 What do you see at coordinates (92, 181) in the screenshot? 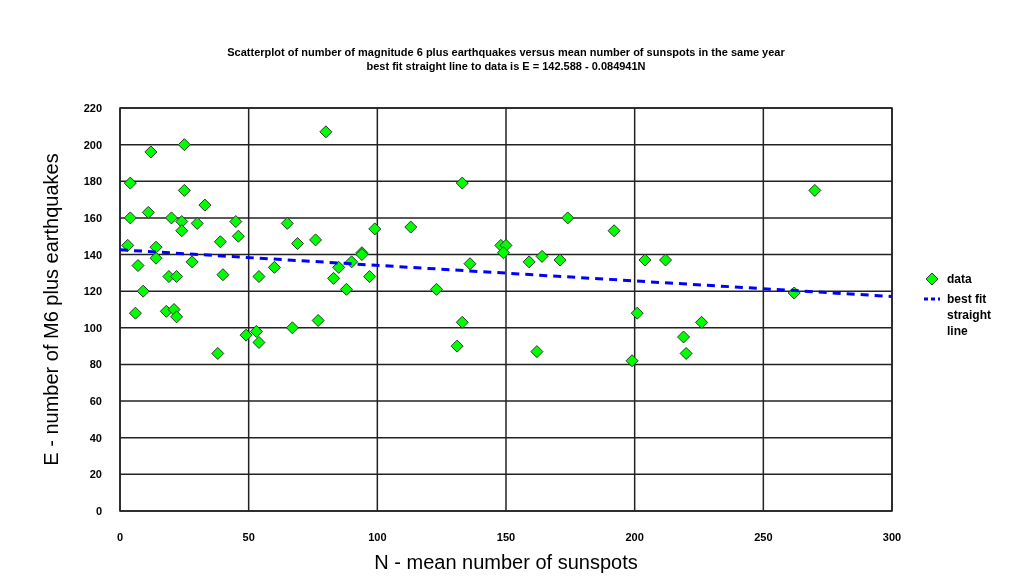
I see `y-tick-label: 180` at bounding box center [92, 181].